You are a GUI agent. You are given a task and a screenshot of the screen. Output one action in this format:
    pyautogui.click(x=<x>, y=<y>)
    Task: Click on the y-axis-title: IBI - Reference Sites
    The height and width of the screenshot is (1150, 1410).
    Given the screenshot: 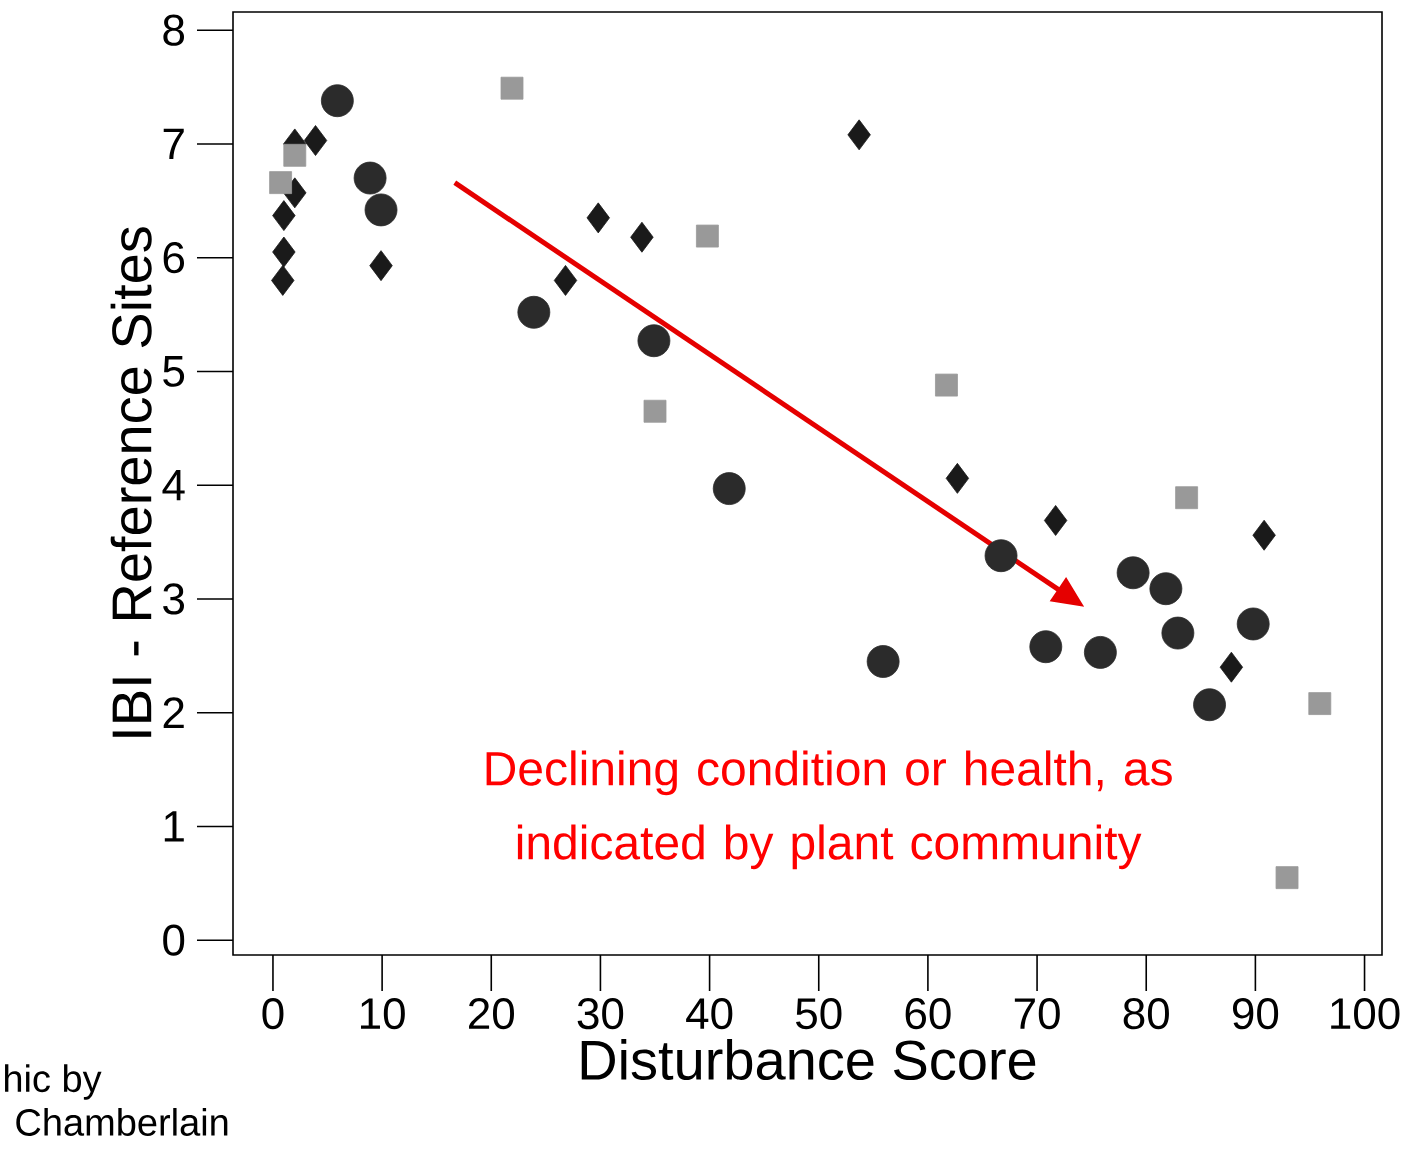 What is the action you would take?
    pyautogui.click(x=131, y=482)
    